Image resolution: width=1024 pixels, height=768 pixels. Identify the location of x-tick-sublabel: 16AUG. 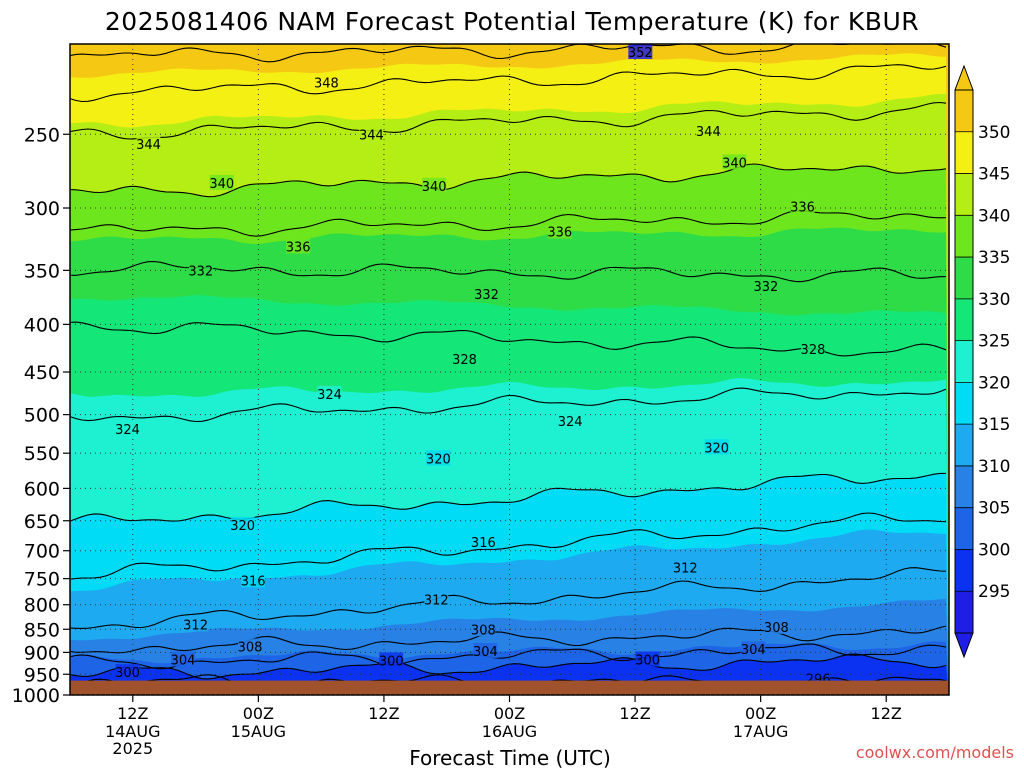
(509, 731).